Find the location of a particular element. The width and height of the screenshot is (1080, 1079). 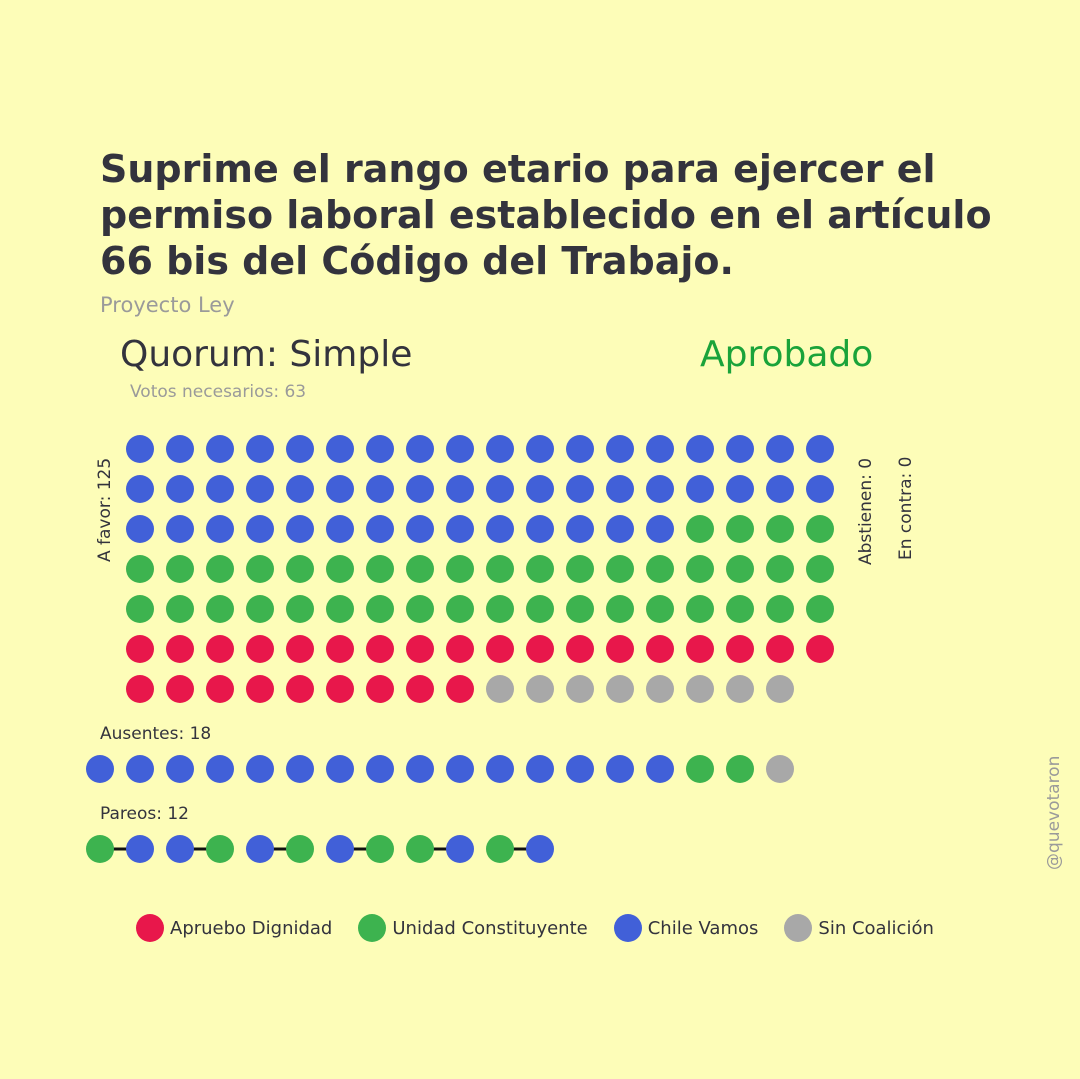

legend-item-sin-coalicion: Sin Coalición is located at coordinates (859, 928).